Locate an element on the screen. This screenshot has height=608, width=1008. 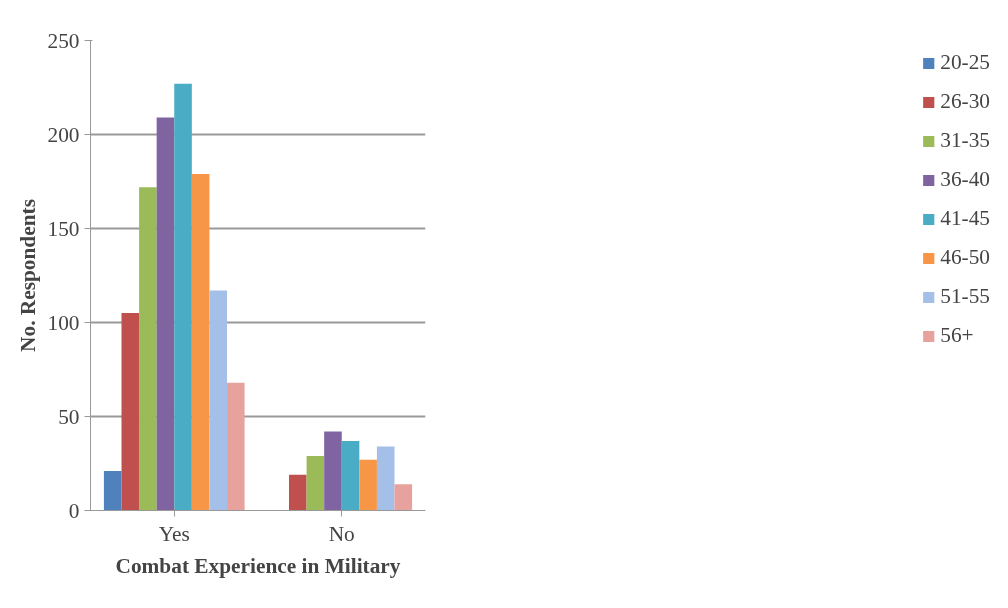
x-axis-title: Combat Experience in Military is located at coordinates (258, 565).